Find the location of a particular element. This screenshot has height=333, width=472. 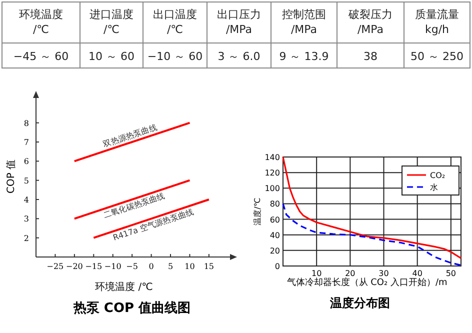

y-tick-label: 60 is located at coordinates (275, 219).